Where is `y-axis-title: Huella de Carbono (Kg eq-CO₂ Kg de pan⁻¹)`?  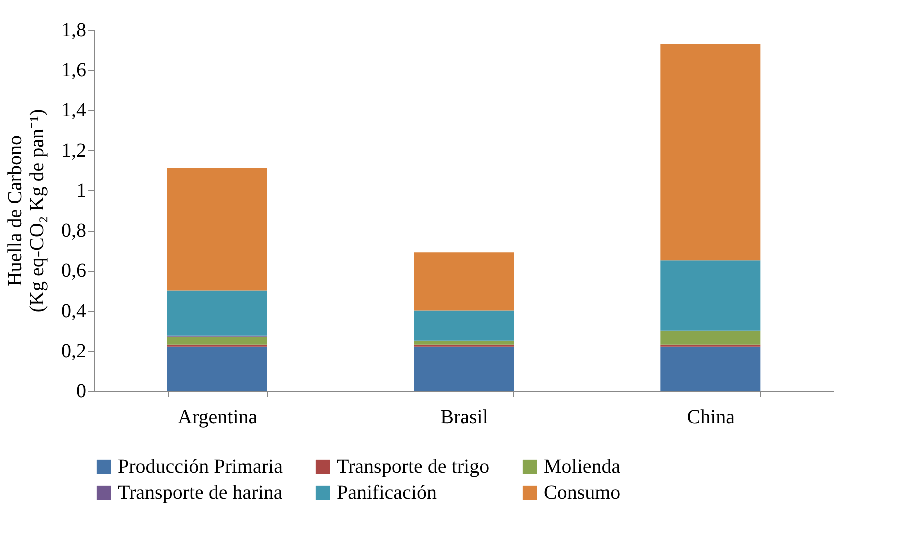 y-axis-title: Huella de Carbono (Kg eq-CO₂ Kg de pan⁻¹) is located at coordinates (26, 211).